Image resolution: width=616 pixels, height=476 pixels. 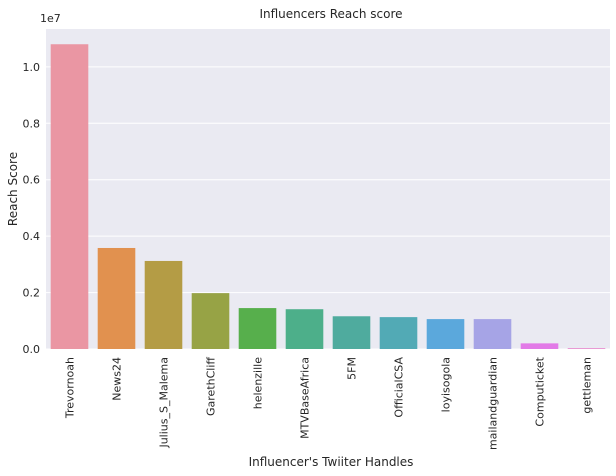 I want to click on x-tick-label: 5FM, so click(x=352, y=368).